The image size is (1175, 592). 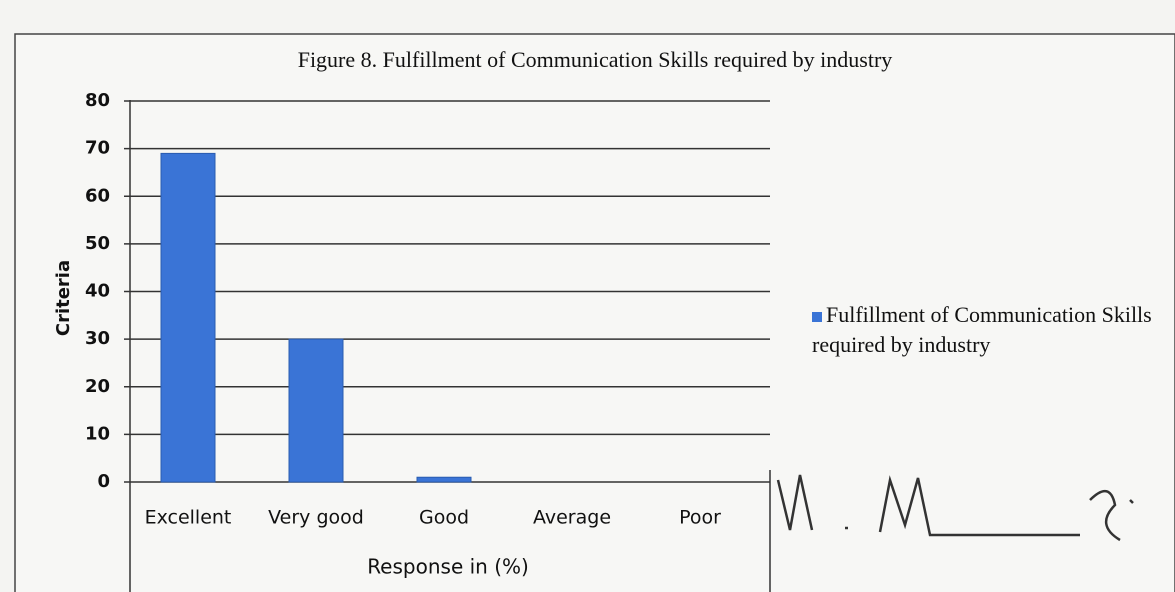 What do you see at coordinates (97, 386) in the screenshot?
I see `y-tick-label: 20` at bounding box center [97, 386].